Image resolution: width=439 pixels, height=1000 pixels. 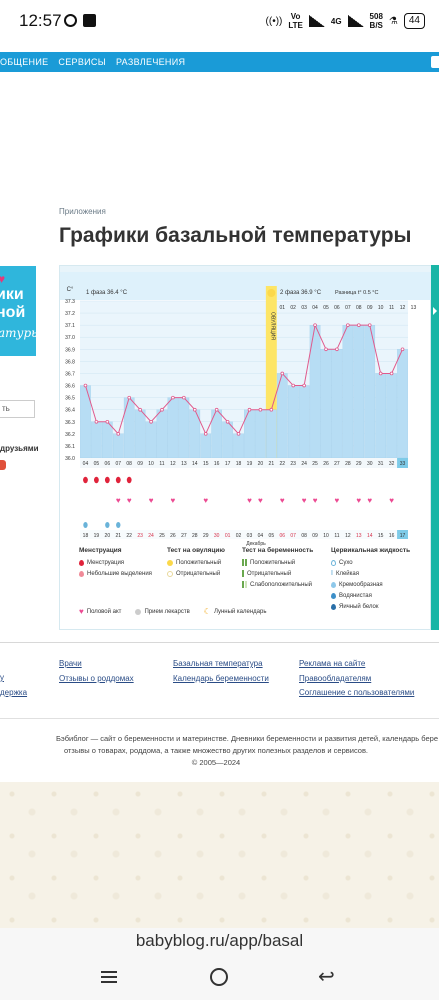 What do you see at coordinates (14, 692) in the screenshot?
I see `footer-link-support: держка` at bounding box center [14, 692].